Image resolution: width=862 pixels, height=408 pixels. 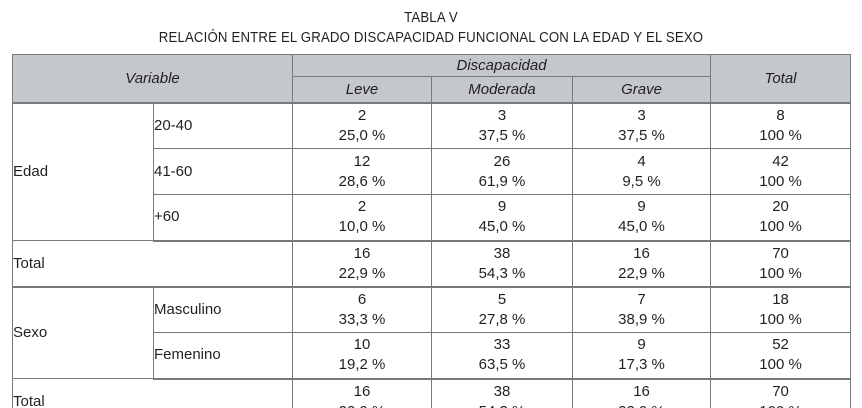 What do you see at coordinates (223, 356) in the screenshot?
I see `row-label-femenino: Femenino` at bounding box center [223, 356].